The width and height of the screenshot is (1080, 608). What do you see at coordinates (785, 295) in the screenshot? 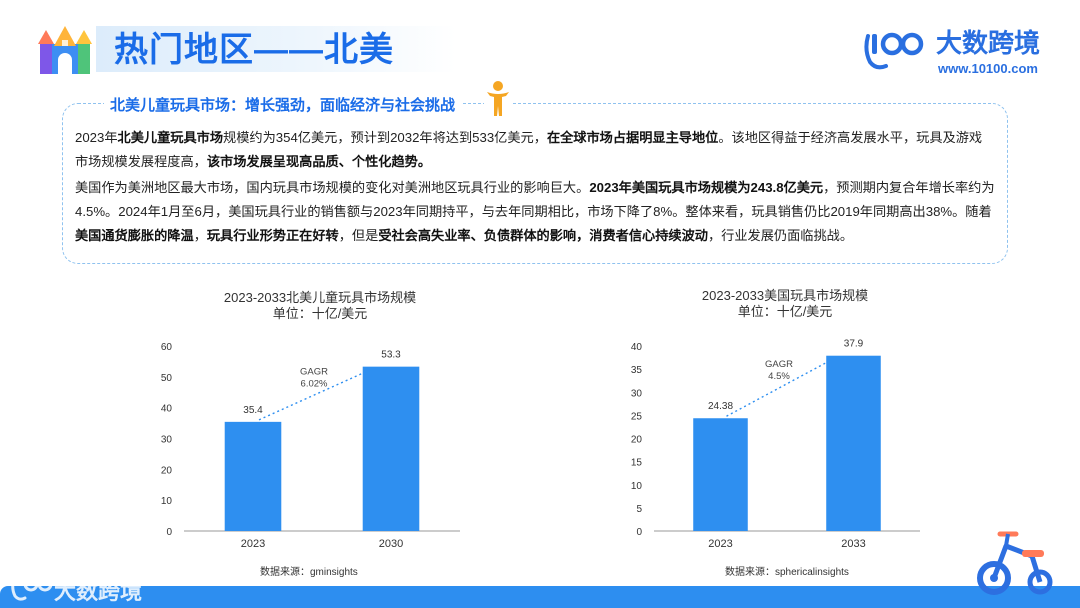
I see `chart-2-title: 2023-2033美国玩具市场规模` at bounding box center [785, 295].